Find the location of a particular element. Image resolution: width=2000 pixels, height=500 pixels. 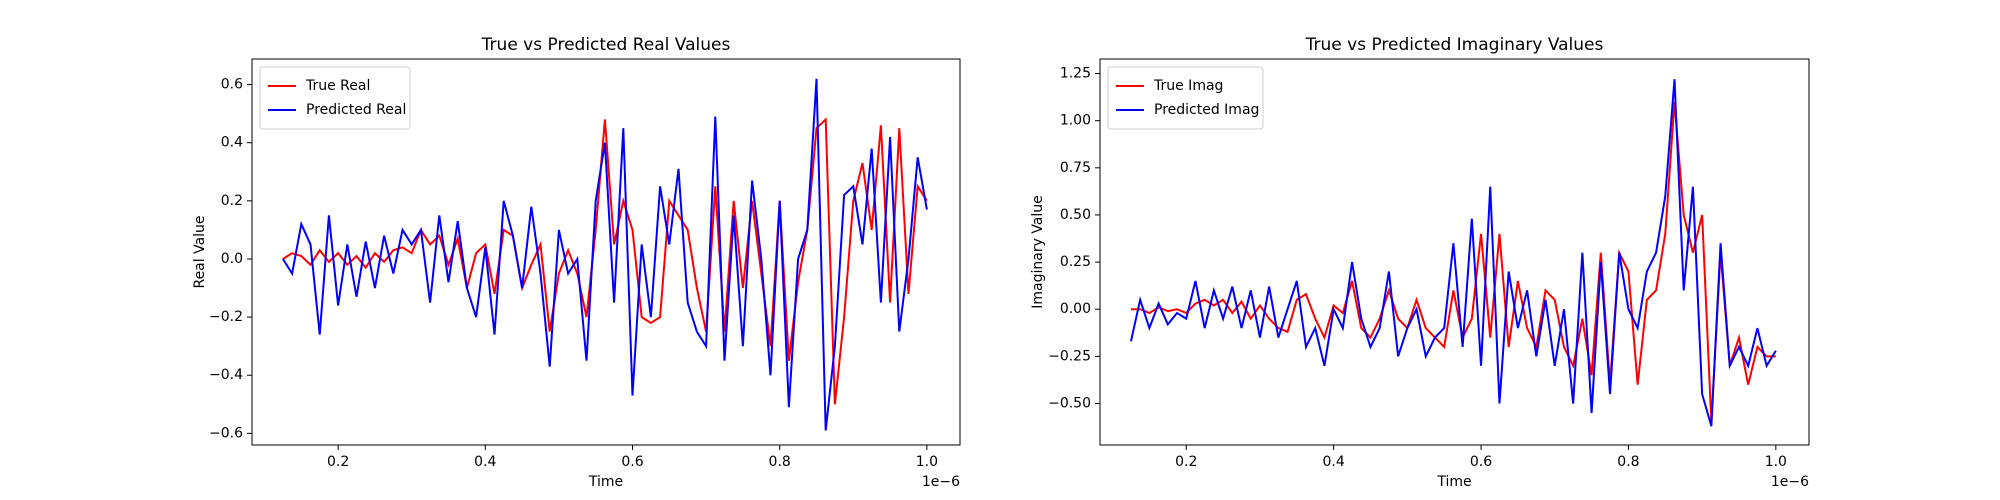

y-tick-label: −0.50 is located at coordinates (1069, 404).